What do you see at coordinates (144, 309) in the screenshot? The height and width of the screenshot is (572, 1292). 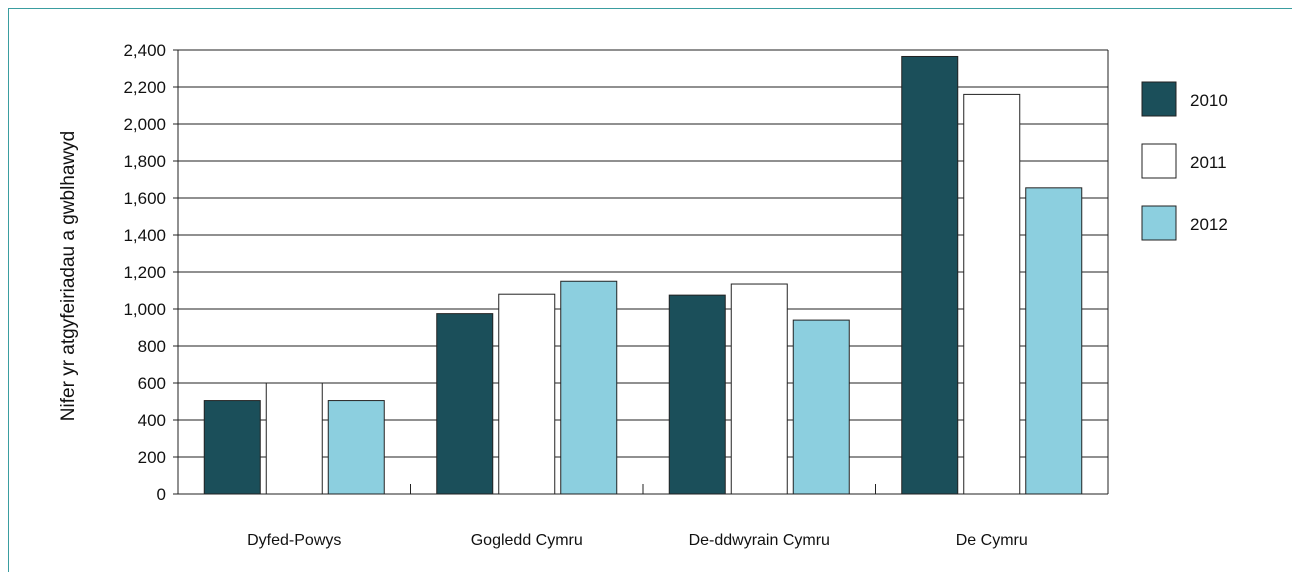 I see `y-tick-label: 1,000` at bounding box center [144, 309].